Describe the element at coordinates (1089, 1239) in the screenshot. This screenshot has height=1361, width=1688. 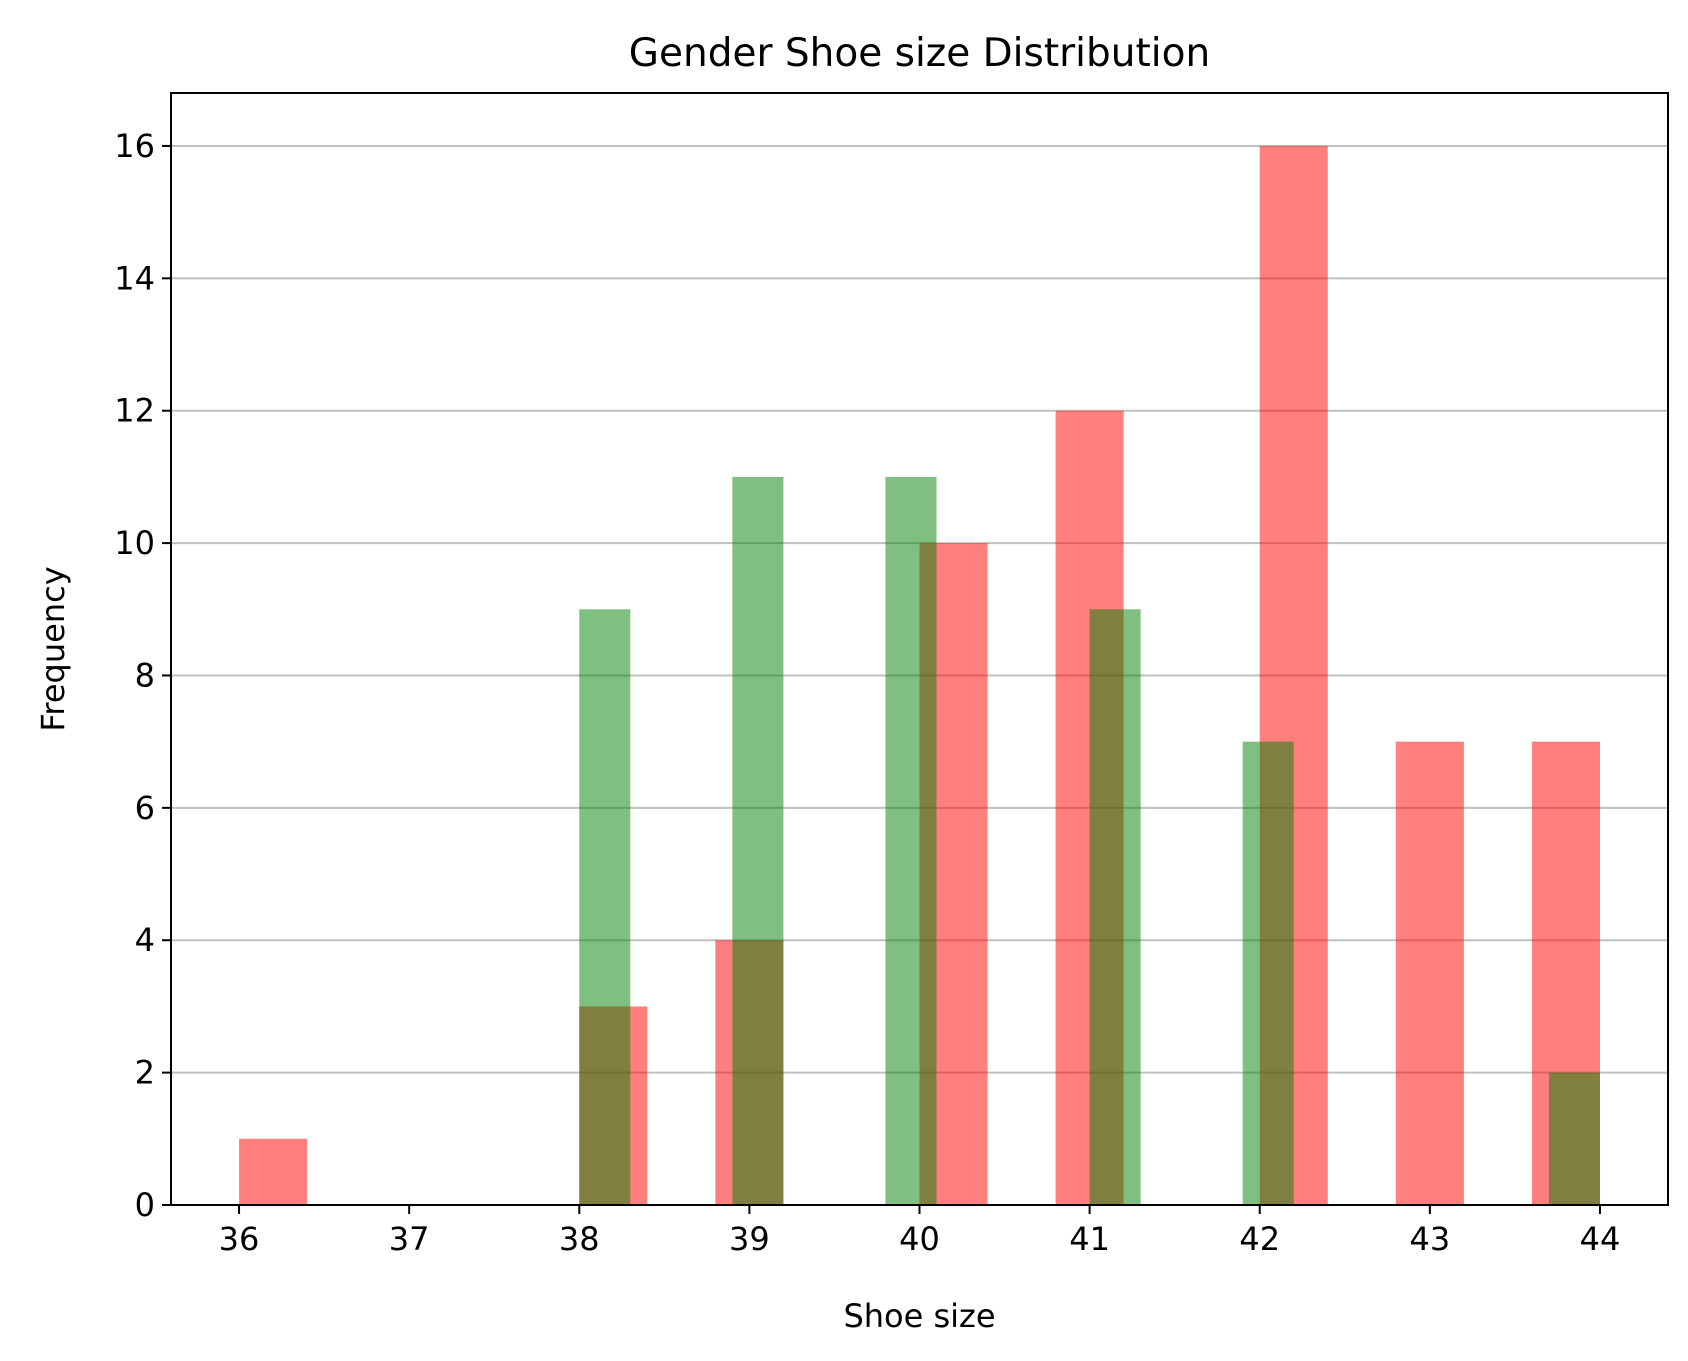
I see `x-tick-label-5: 41` at that location.